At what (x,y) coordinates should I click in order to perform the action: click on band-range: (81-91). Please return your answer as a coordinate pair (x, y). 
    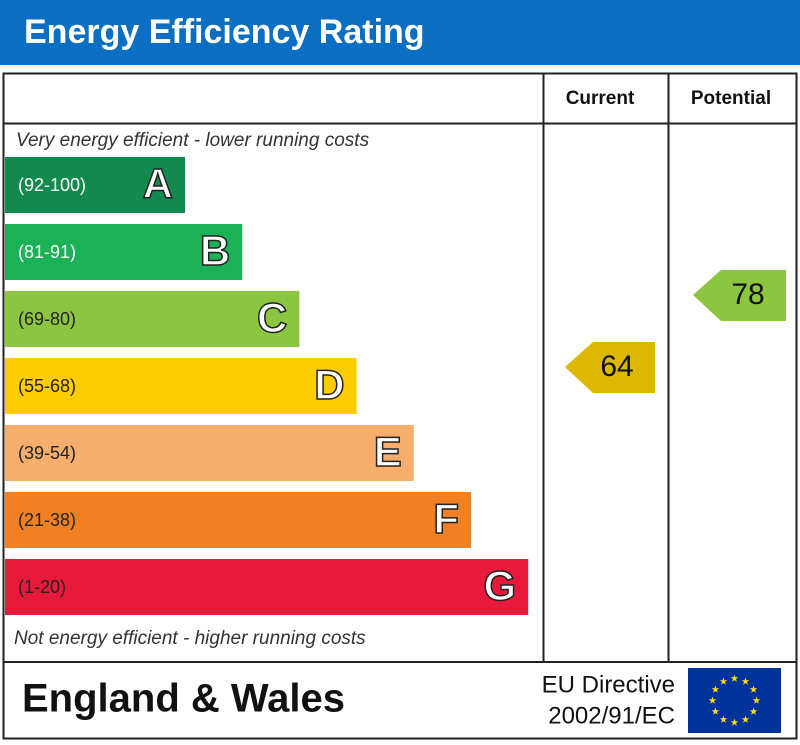
    Looking at the image, I should click on (47, 252).